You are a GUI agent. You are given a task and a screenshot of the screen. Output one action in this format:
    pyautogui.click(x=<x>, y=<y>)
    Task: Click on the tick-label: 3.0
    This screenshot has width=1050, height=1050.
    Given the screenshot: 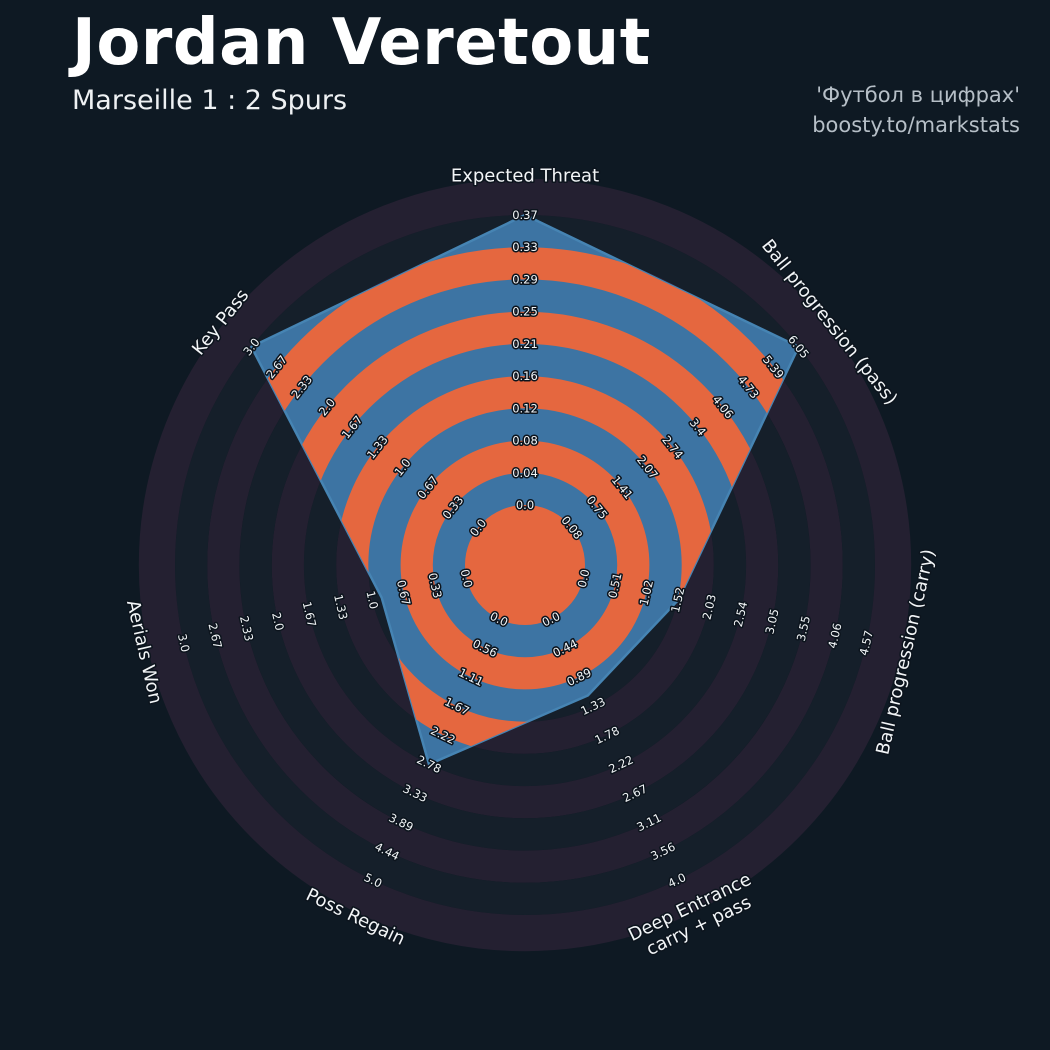 What is the action you would take?
    pyautogui.click(x=184, y=642)
    